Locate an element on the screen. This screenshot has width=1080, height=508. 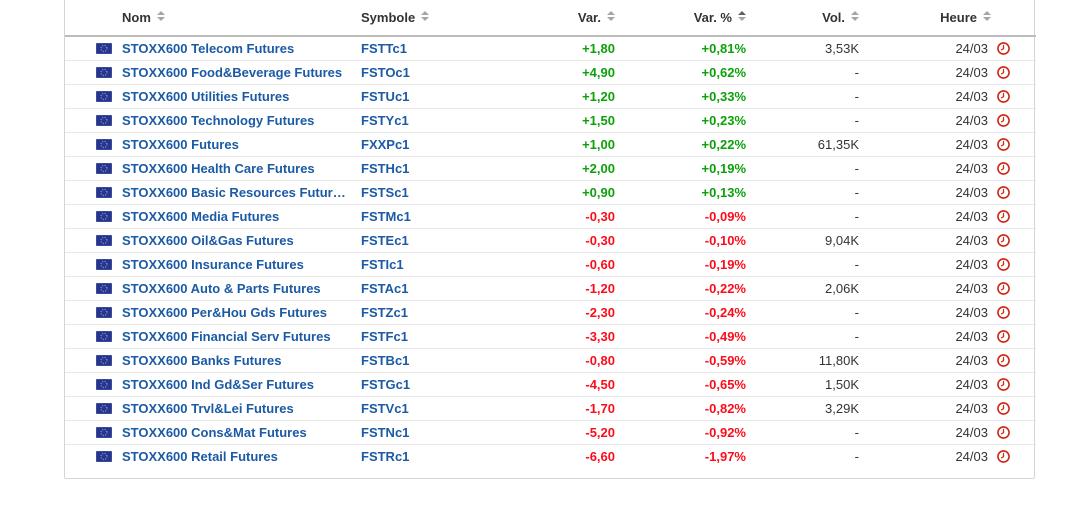
instrument-symbol-link: FSTFc1 is located at coordinates (384, 336).